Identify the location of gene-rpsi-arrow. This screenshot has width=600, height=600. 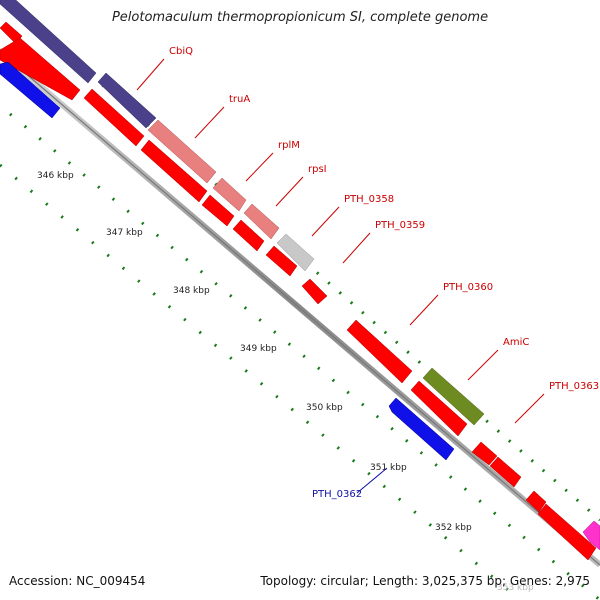
(229, 194).